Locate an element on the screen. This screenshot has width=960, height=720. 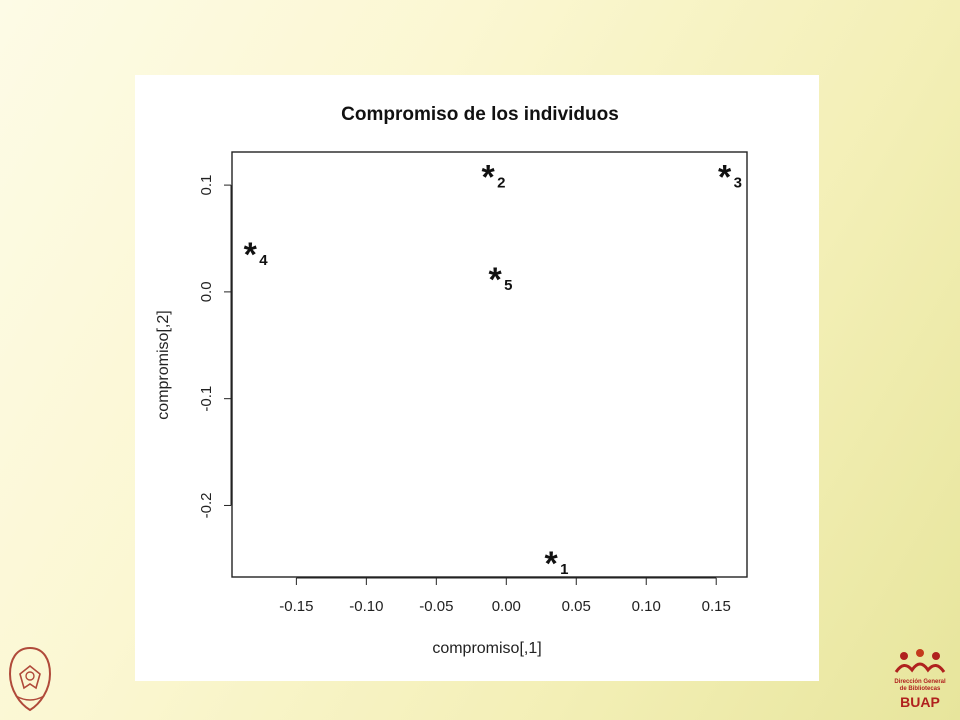
x-tick-label: 0.05 is located at coordinates (576, 606).